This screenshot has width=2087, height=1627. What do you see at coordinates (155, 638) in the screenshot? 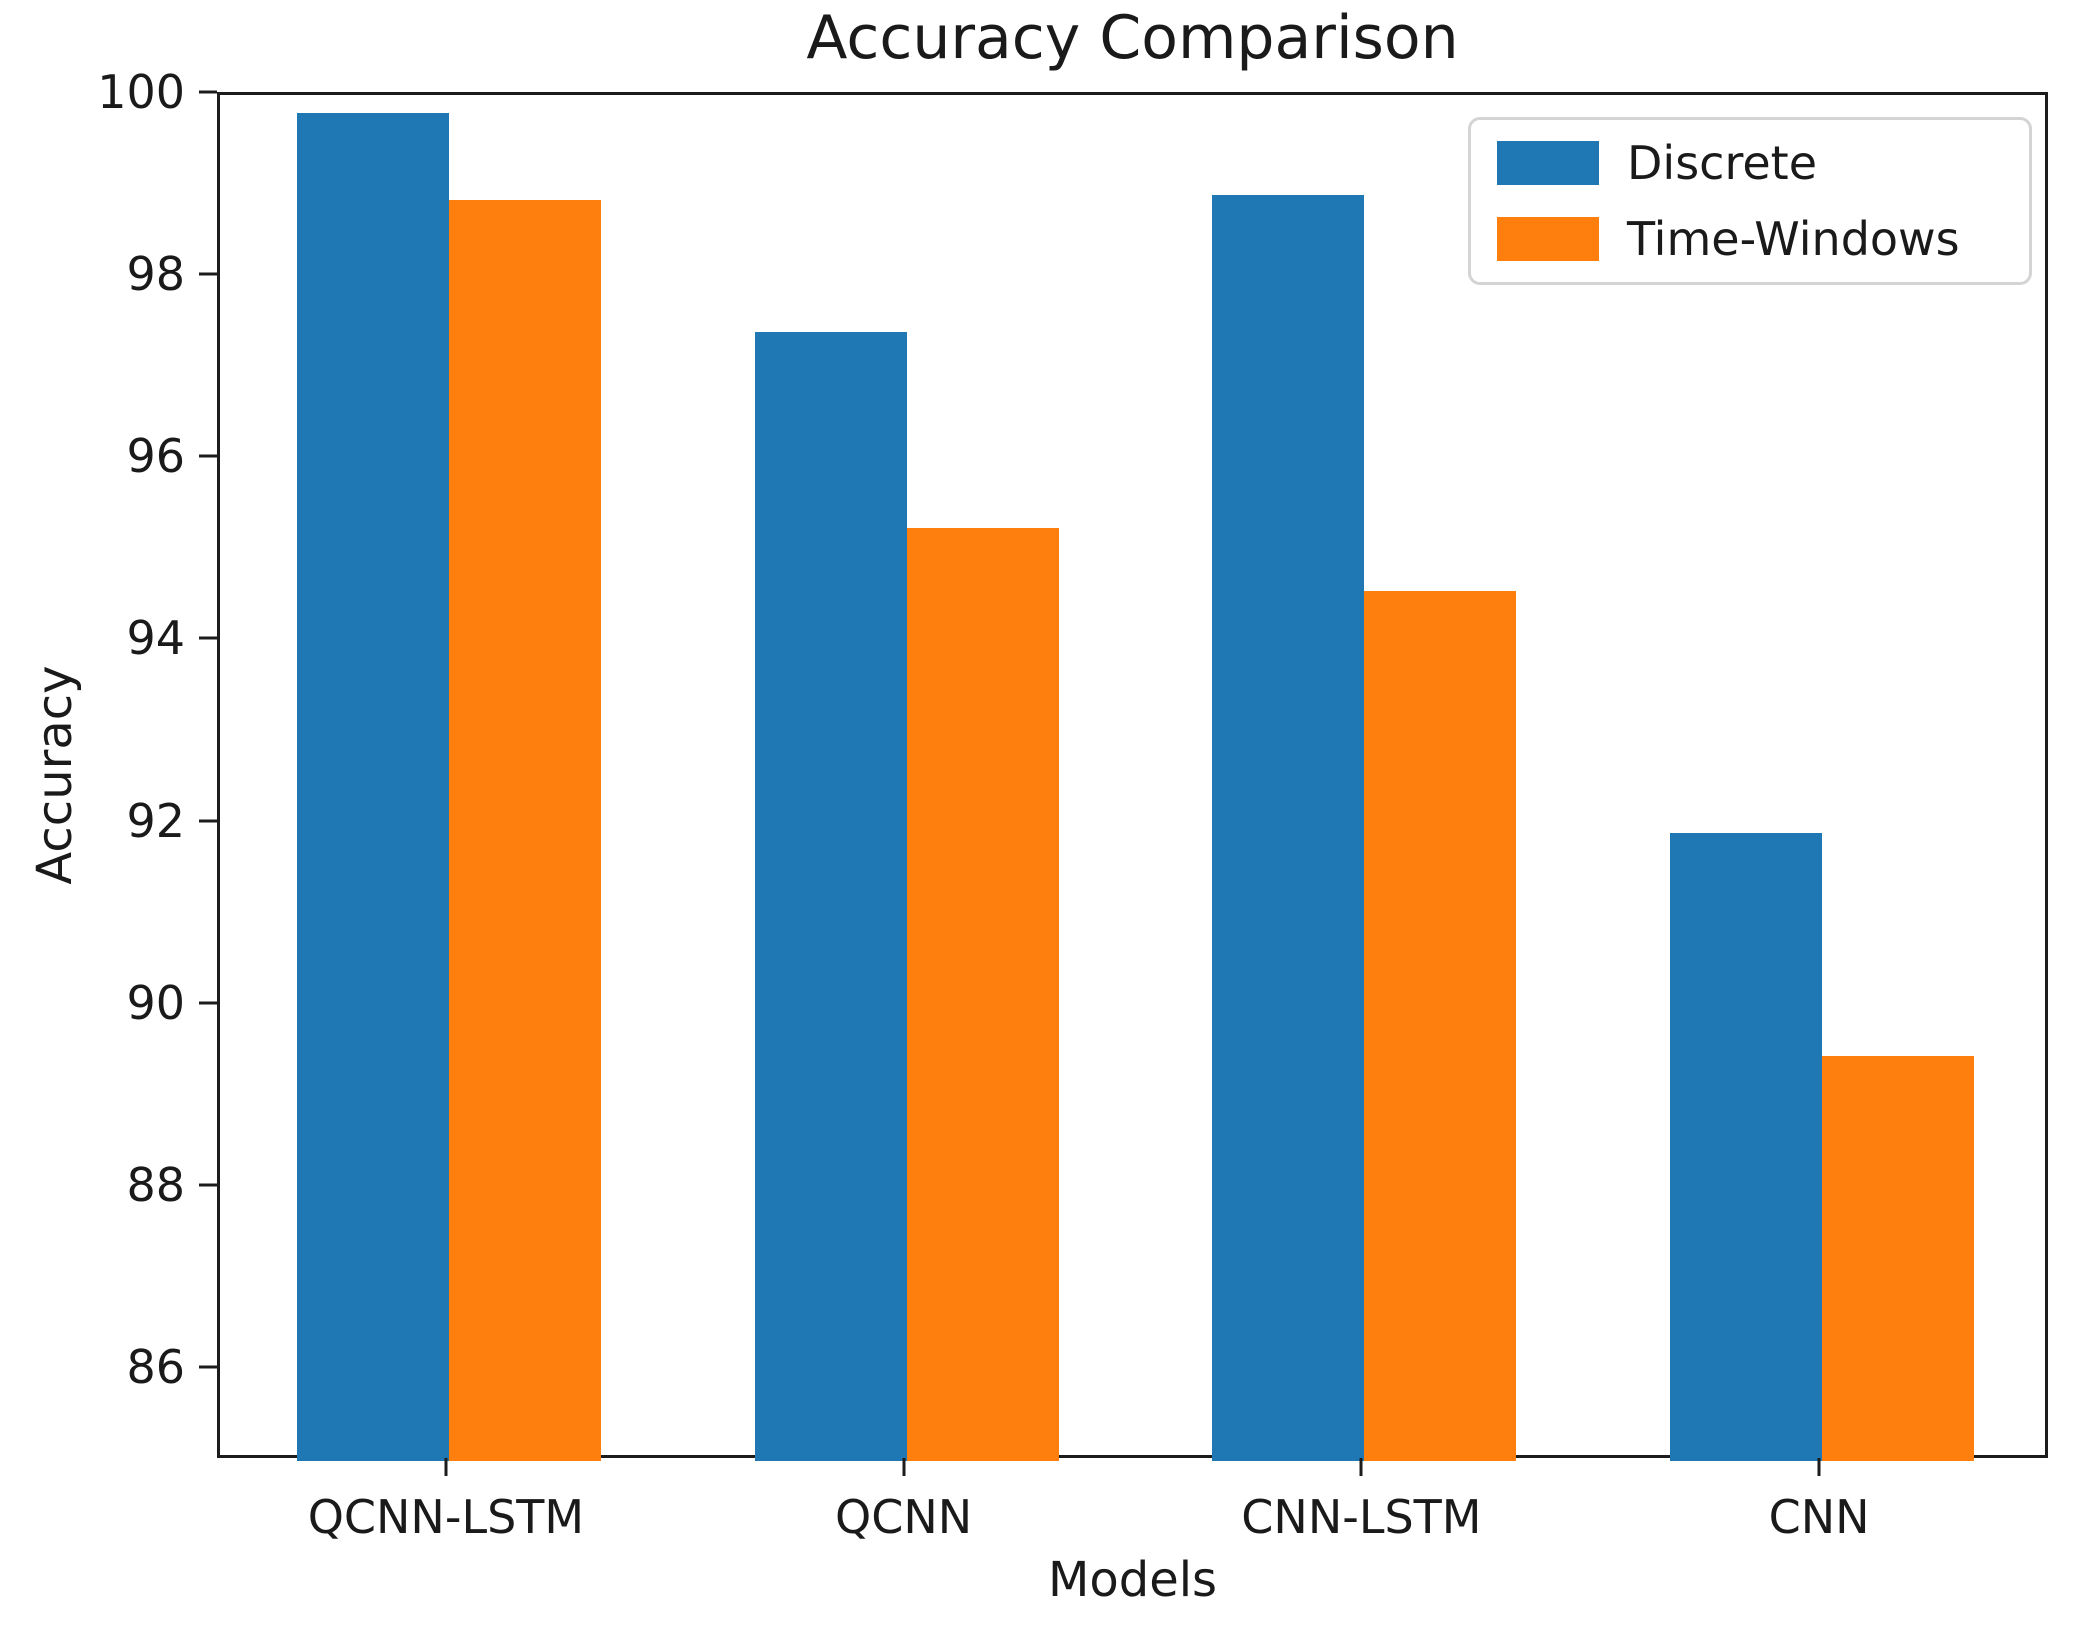
I see `y-tick-label-94: 94` at bounding box center [155, 638].